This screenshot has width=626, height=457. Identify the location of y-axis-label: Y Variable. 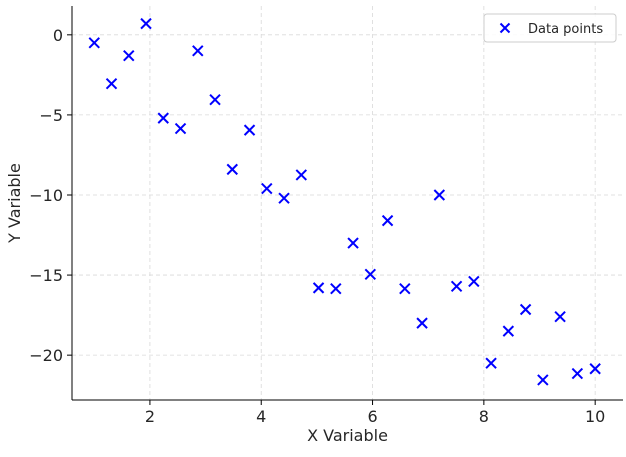
(14, 203).